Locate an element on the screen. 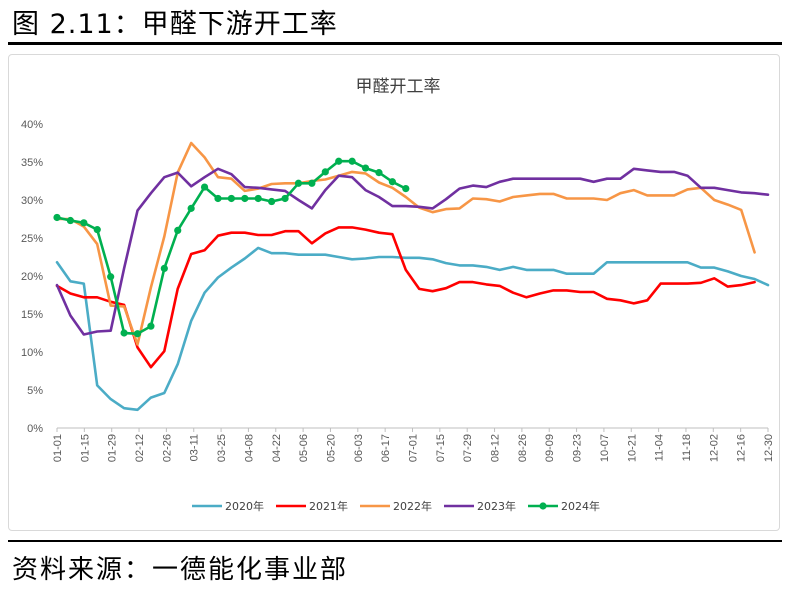  y-tick-label: 20% is located at coordinates (32, 277).